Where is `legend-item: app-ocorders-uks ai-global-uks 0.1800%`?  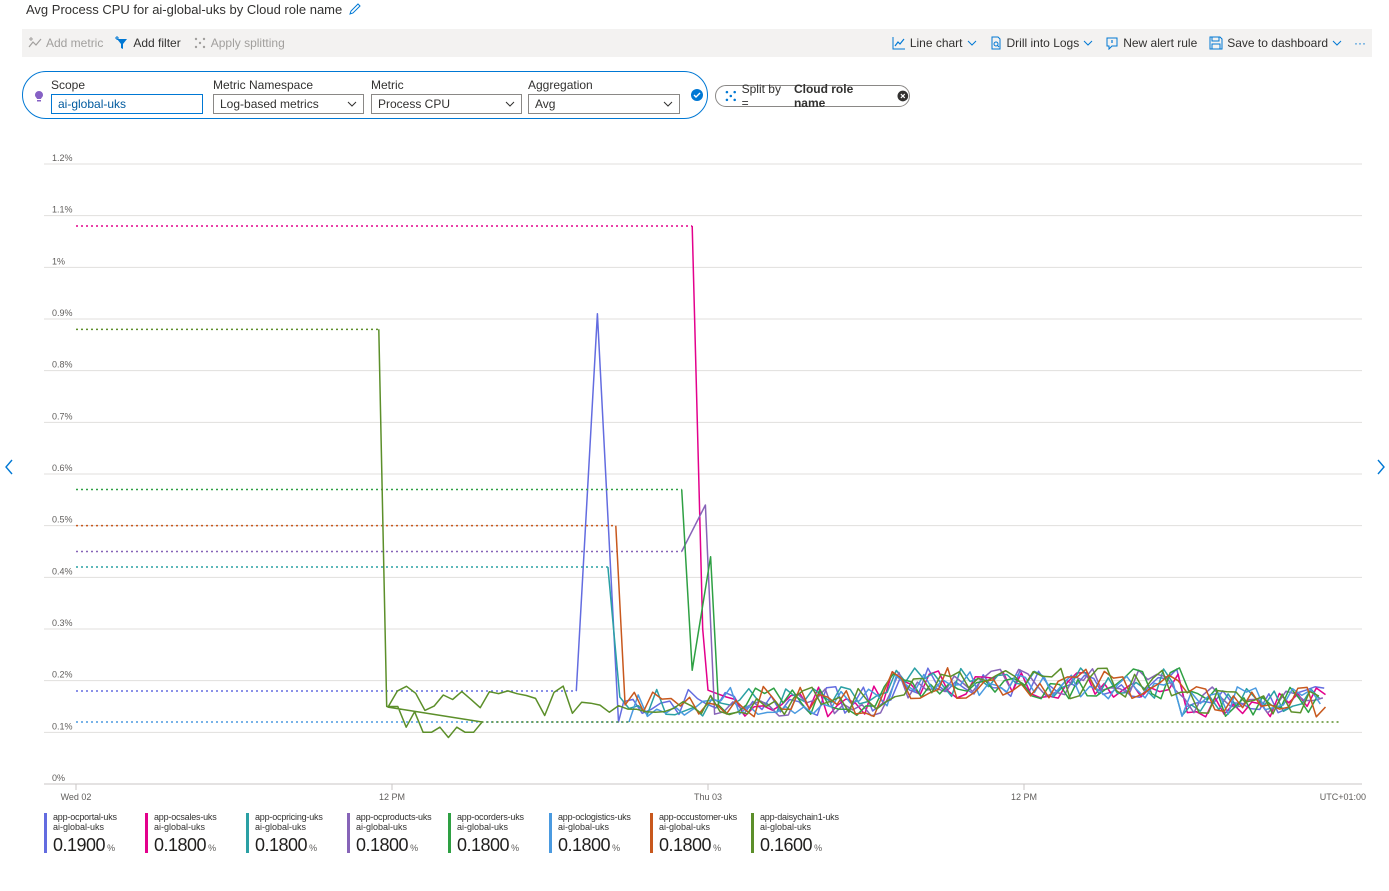 legend-item: app-ocorders-uks ai-global-uks 0.1800% is located at coordinates (498, 833).